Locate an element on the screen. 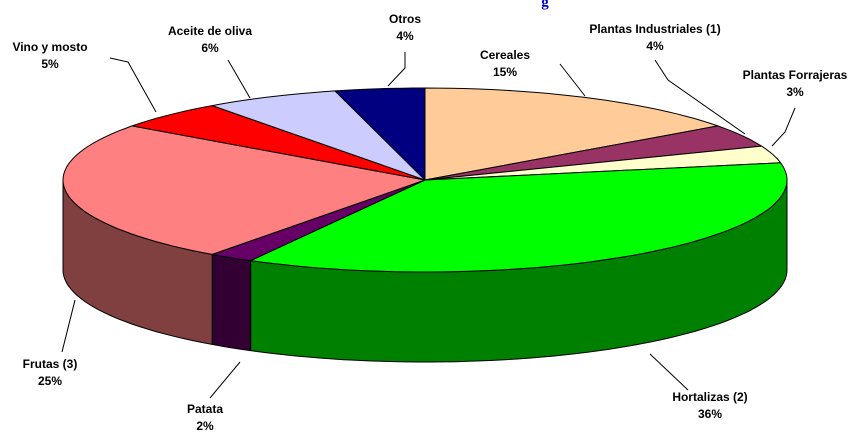 This screenshot has width=862, height=440. slice-label: Cereales is located at coordinates (505, 55).